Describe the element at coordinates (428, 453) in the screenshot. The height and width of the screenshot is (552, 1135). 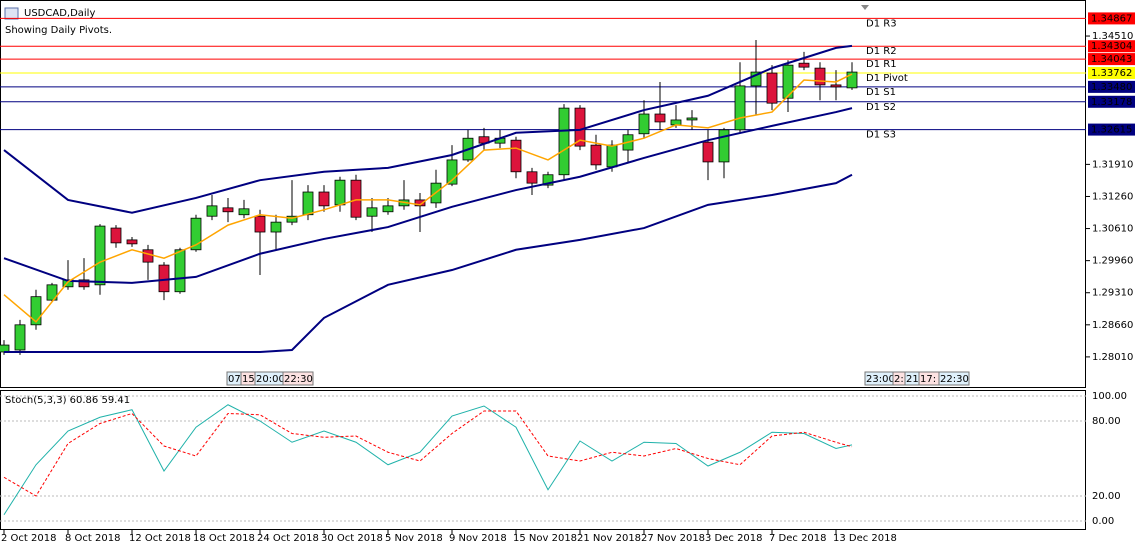
I see `stoch-line` at that location.